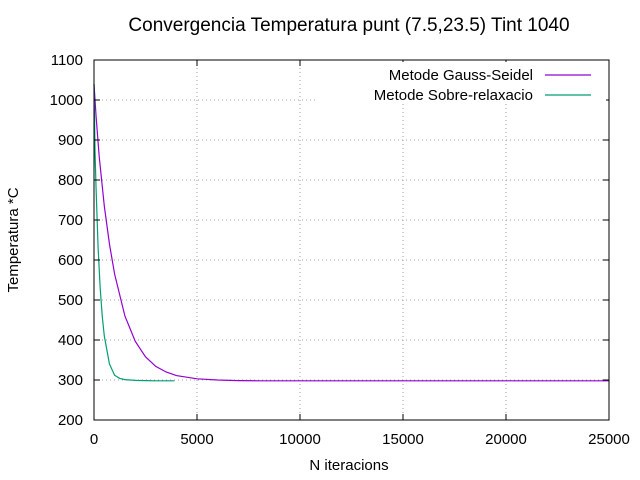 Image resolution: width=640 pixels, height=480 pixels. I want to click on y-tick-label: 700, so click(70, 220).